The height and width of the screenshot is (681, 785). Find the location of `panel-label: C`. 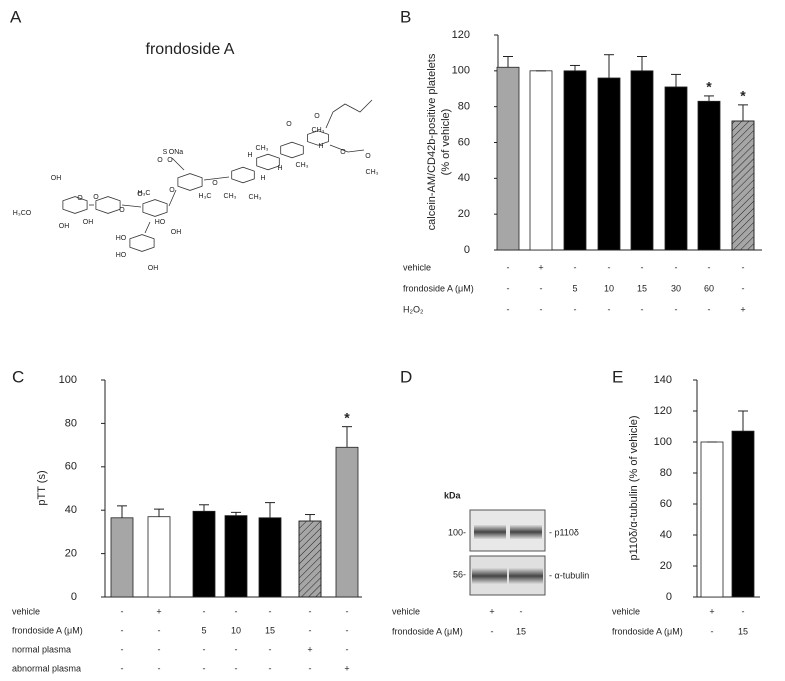

panel-label: C is located at coordinates (18, 376).